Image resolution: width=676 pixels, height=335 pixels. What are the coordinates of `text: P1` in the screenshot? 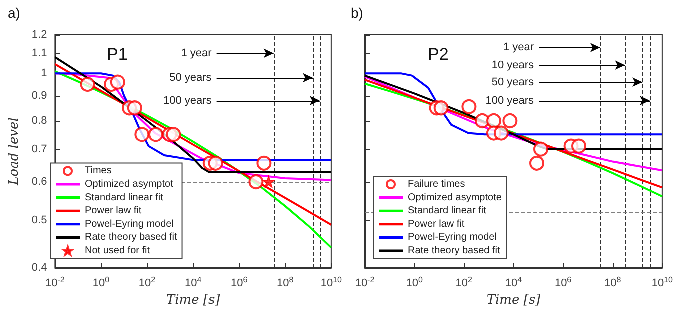 It's located at (117, 54).